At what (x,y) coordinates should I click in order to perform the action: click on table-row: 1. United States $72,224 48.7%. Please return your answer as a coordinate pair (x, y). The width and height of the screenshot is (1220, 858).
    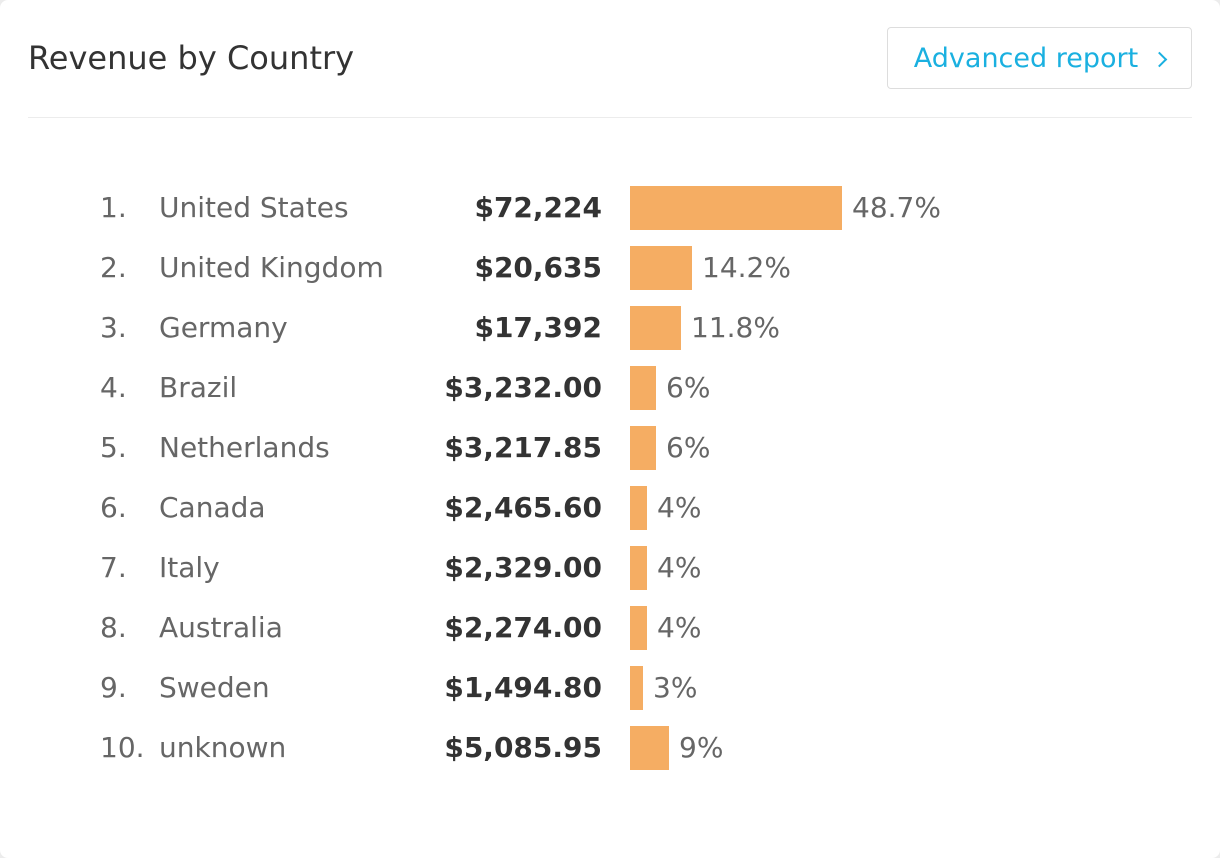
    Looking at the image, I should click on (610, 208).